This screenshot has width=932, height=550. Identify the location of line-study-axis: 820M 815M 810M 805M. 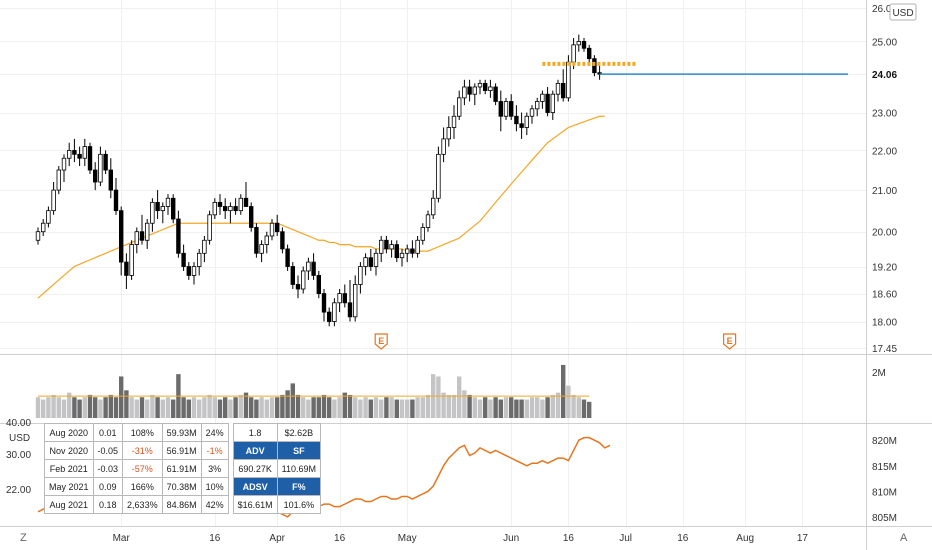
(884, 480).